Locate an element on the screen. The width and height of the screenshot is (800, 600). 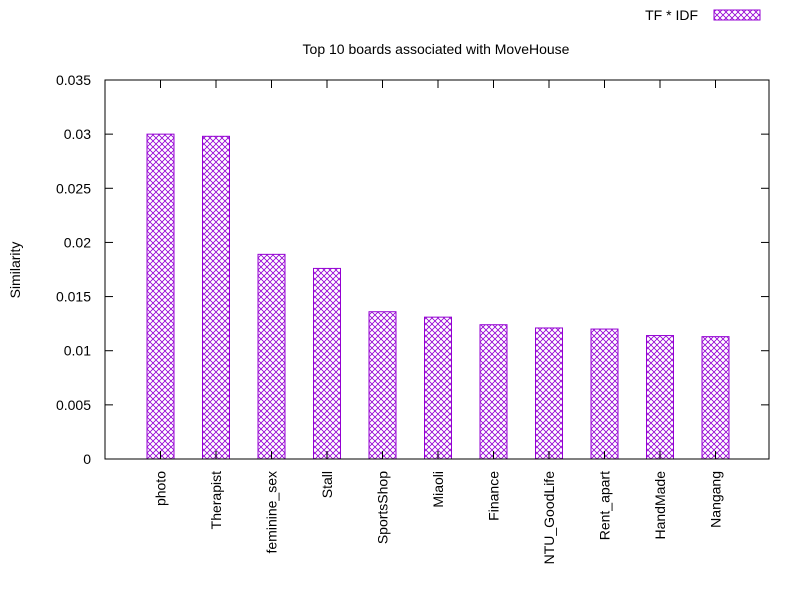
x-tick-label: Nangang is located at coordinates (716, 499).